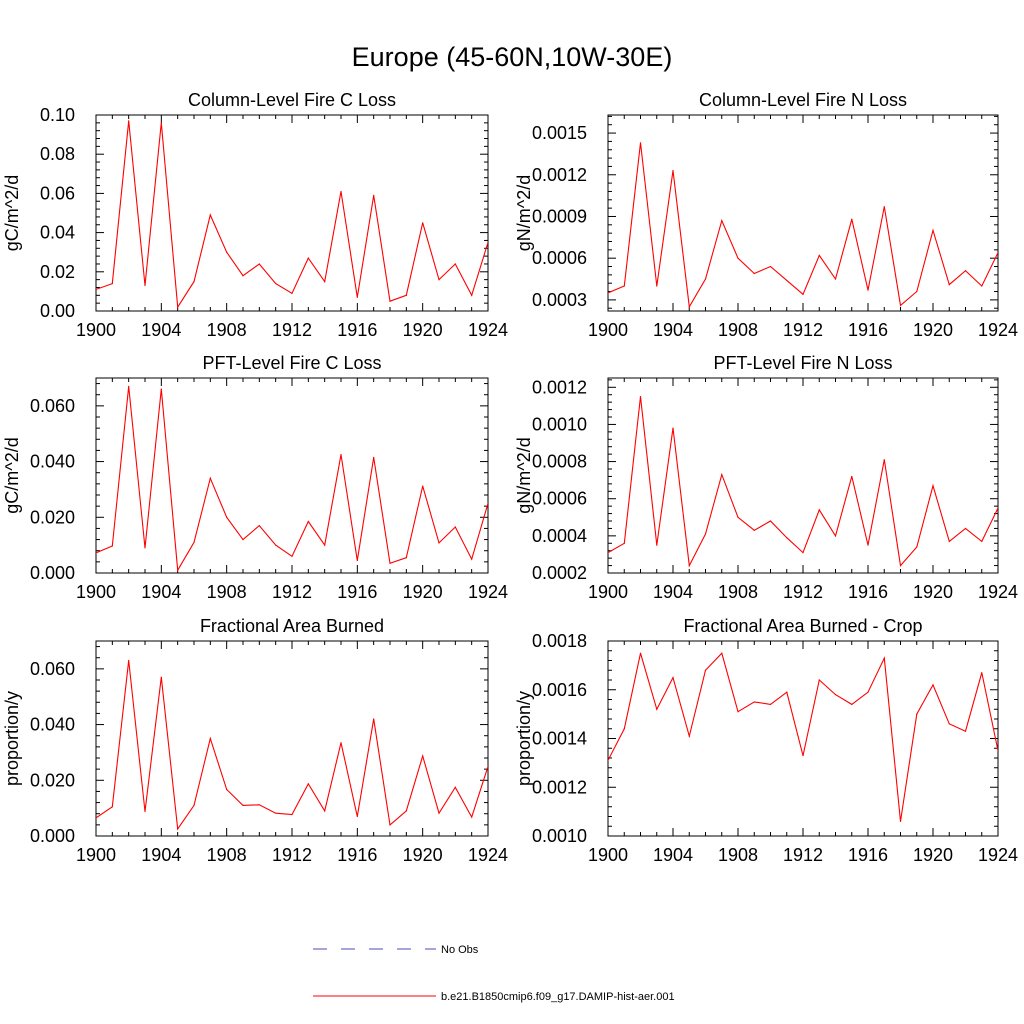 The width and height of the screenshot is (1024, 1024). Describe the element at coordinates (559, 133) in the screenshot. I see `y-tick-label: 0.0015` at that location.